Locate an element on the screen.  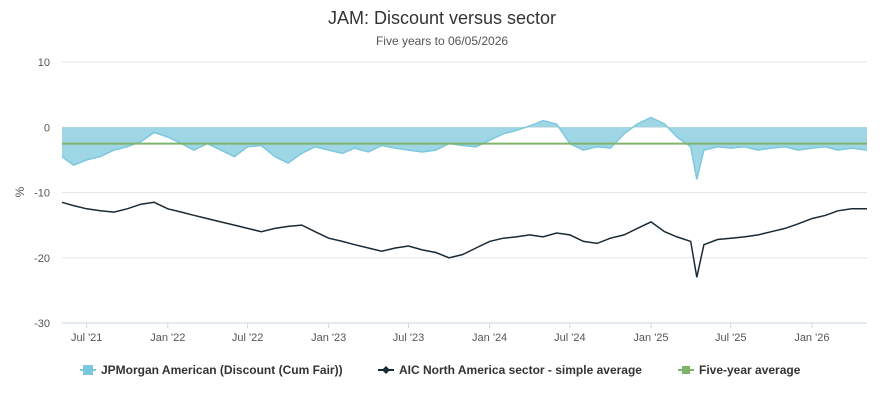
y-tick-label: -20 is located at coordinates (42, 259).